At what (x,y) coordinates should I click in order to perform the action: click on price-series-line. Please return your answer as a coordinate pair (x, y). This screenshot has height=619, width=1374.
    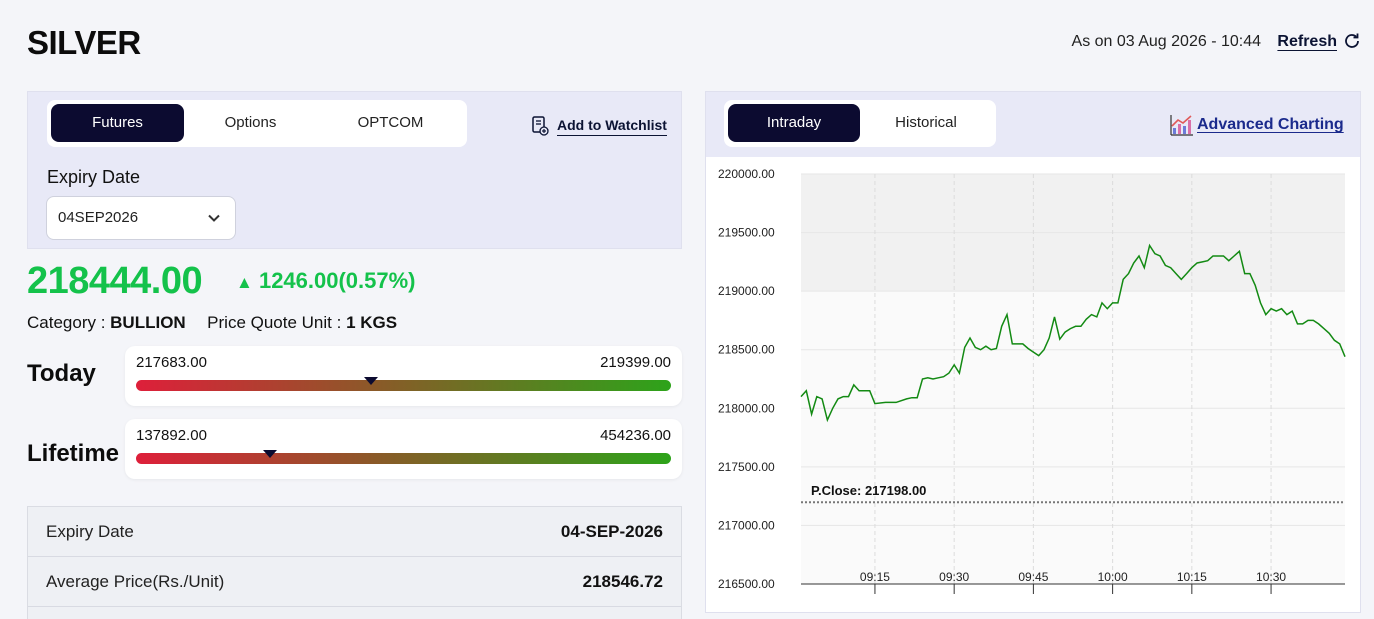
    Looking at the image, I should click on (1073, 333).